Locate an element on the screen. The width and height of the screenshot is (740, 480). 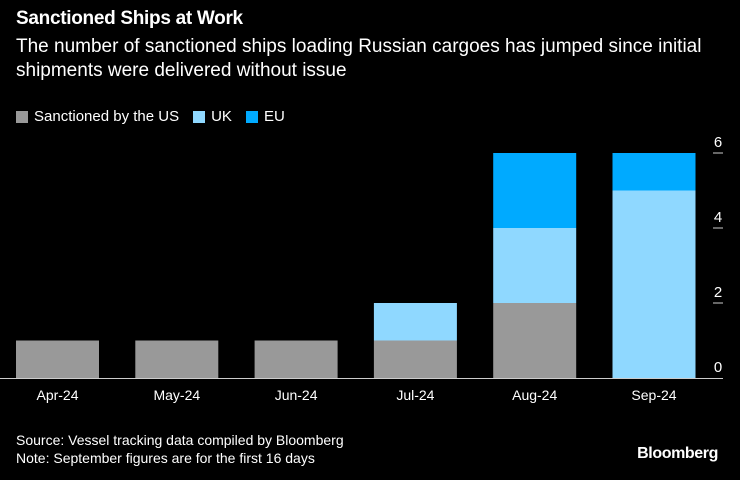
bar-jul-24-sanctioned is located at coordinates (415, 359).